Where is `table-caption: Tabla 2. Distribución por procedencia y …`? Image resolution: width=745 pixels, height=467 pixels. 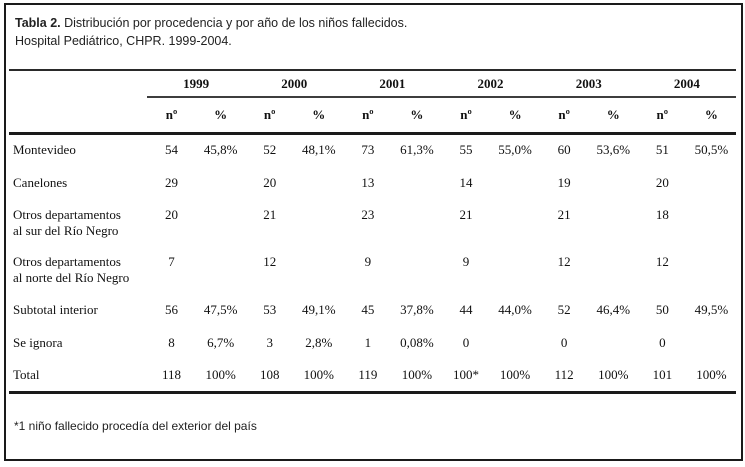 table-caption: Tabla 2. Distribución por procedencia y … is located at coordinates (373, 27).